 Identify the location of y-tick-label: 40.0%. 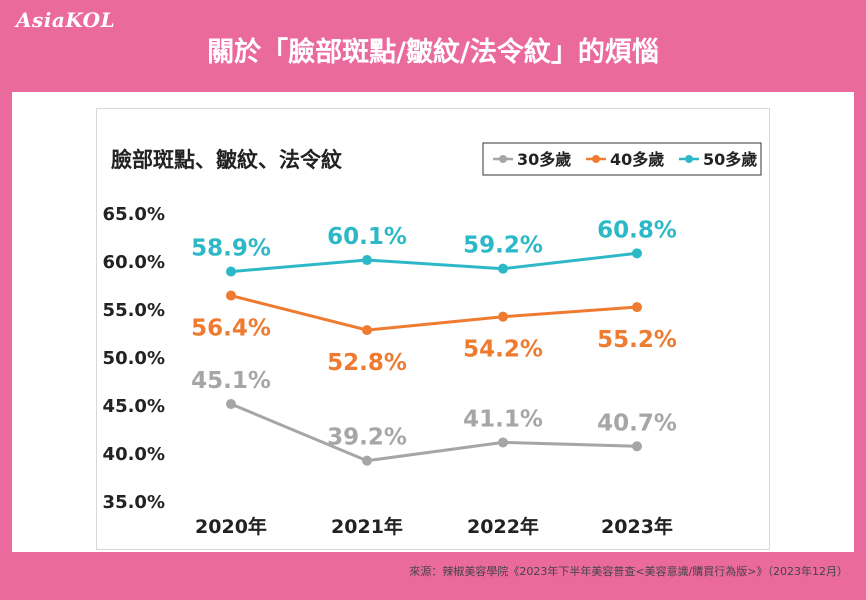
(134, 454).